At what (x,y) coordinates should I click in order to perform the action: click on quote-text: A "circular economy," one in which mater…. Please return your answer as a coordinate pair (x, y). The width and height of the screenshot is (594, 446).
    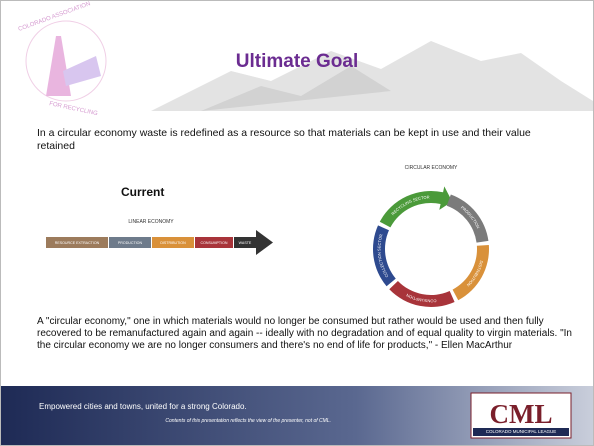
    Looking at the image, I should click on (304, 333).